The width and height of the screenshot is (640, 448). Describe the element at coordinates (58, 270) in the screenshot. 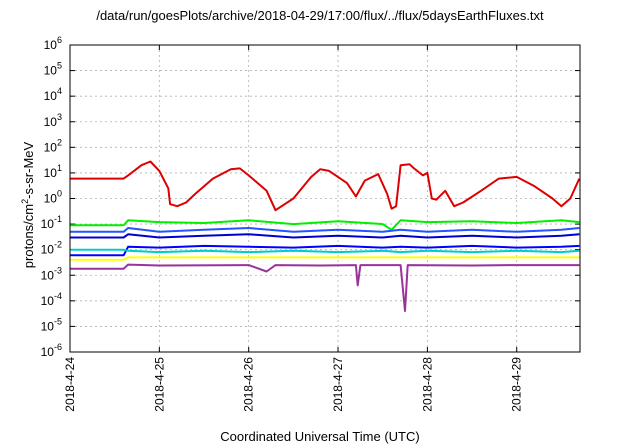

I see `y-tick-label-exponent: -3` at that location.